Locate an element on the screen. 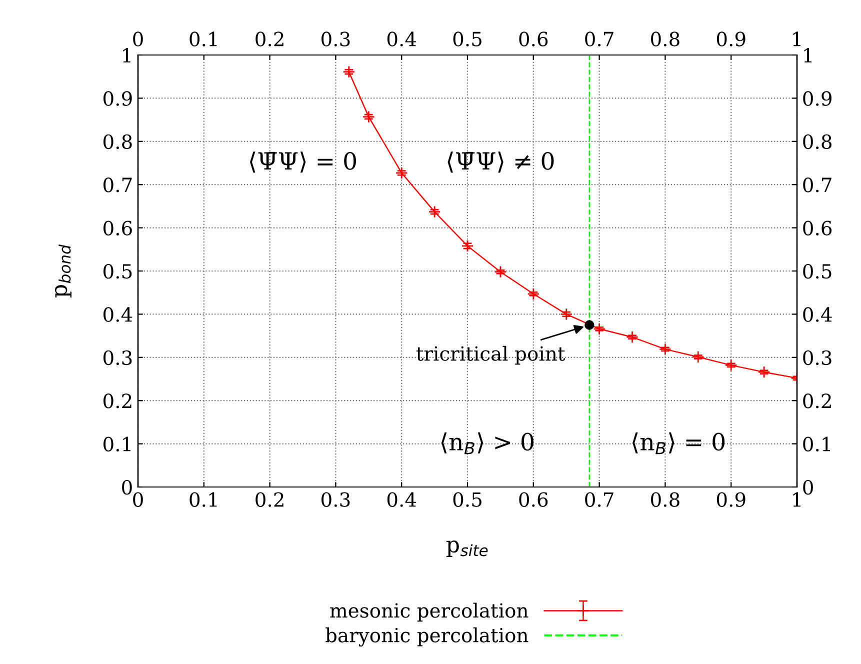 Image resolution: width=861 pixels, height=664 pixels. y-tick-label: 0.3 is located at coordinates (118, 358).